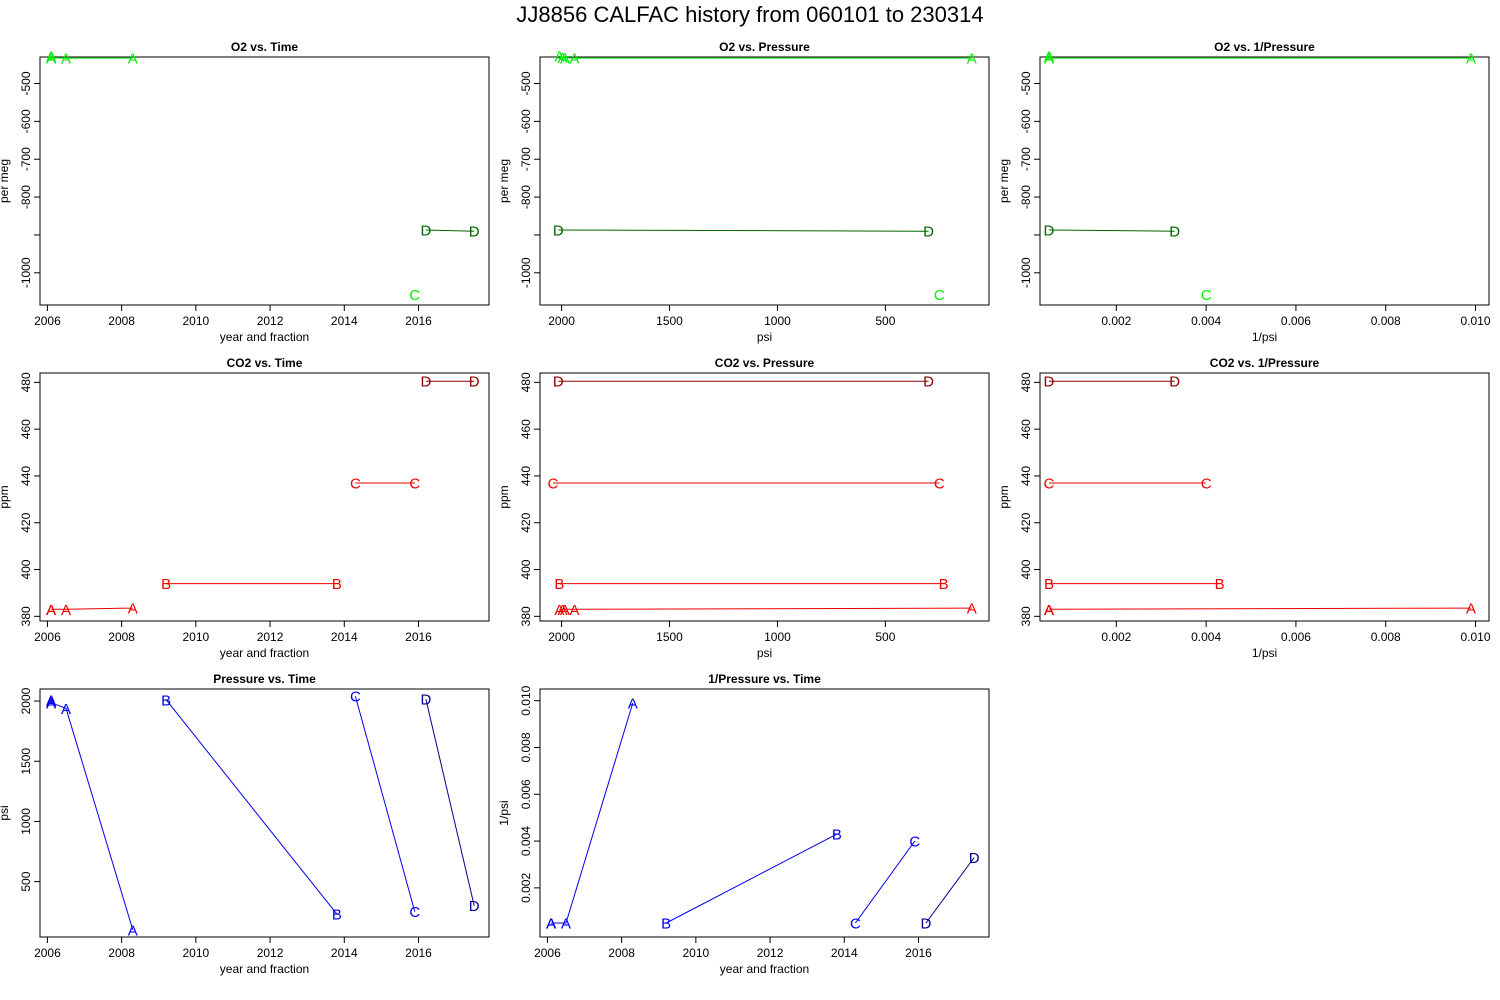 This screenshot has width=1500, height=1000. What do you see at coordinates (1026, 382) in the screenshot?
I see `y-tick-label: 480` at bounding box center [1026, 382].